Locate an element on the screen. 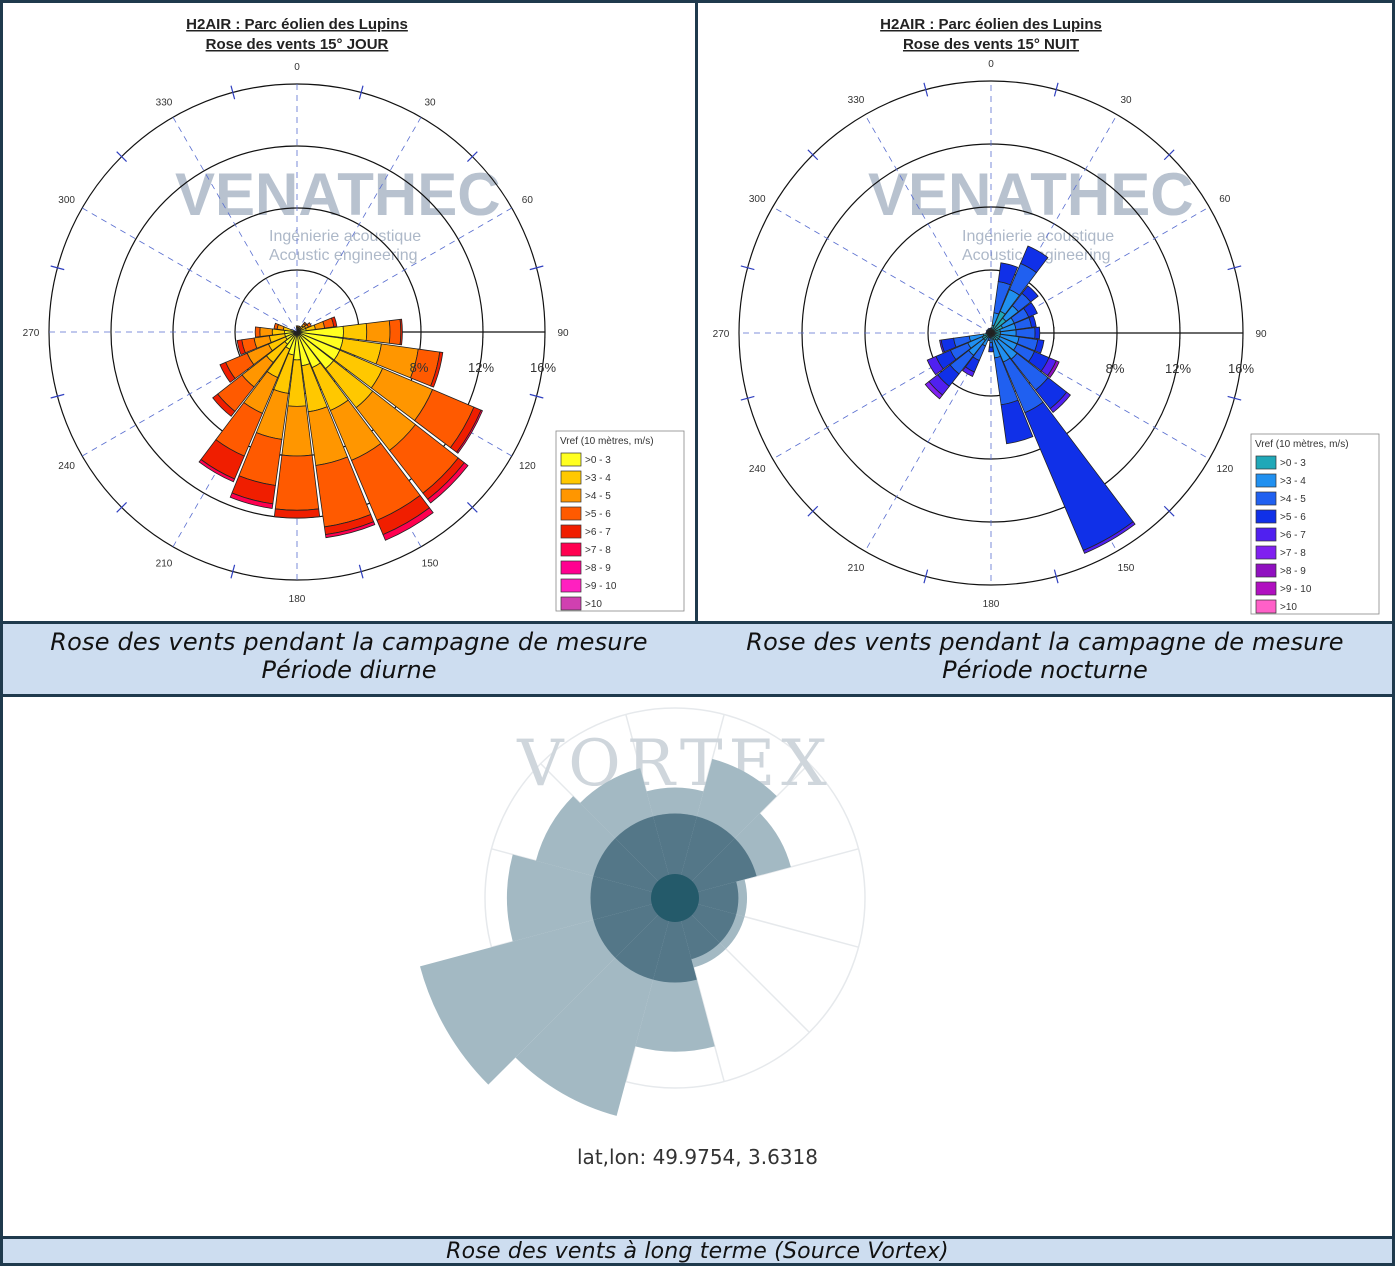 The width and height of the screenshot is (1395, 1266). vortex-core is located at coordinates (675, 898).